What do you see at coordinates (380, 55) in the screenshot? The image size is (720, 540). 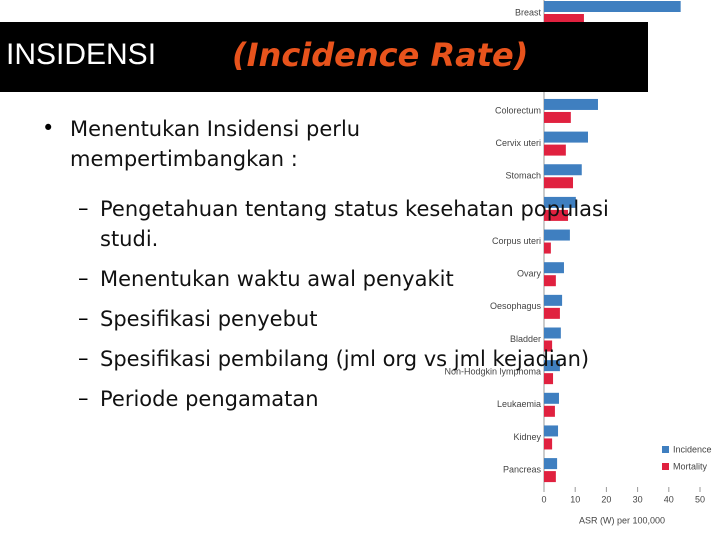 I see `slide-title-note: (Incidence Rate)` at bounding box center [380, 55].